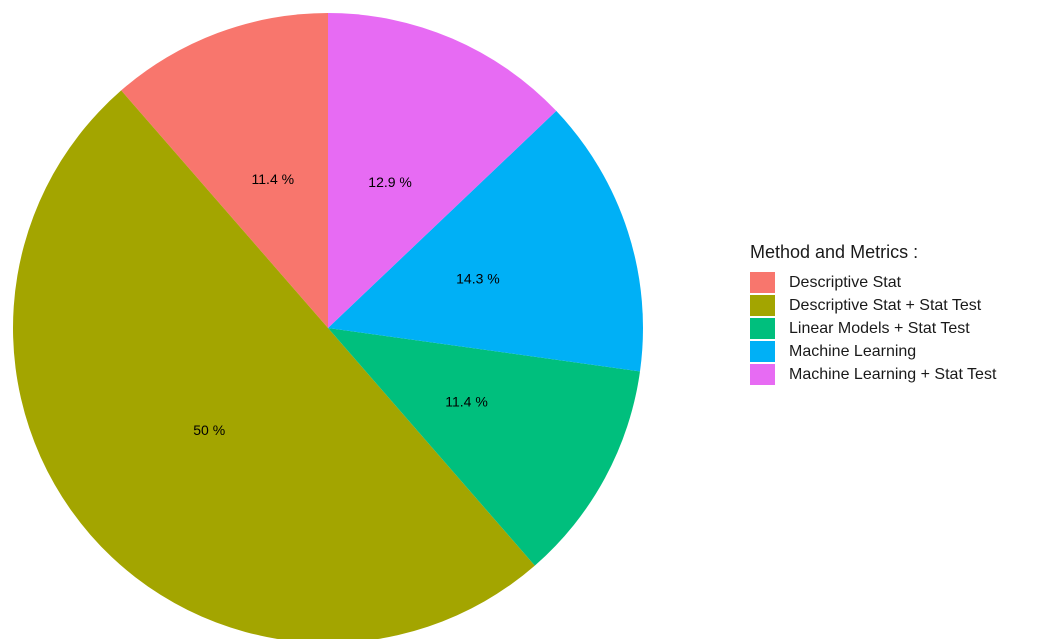 The width and height of the screenshot is (1046, 639). What do you see at coordinates (885, 305) in the screenshot?
I see `legend-label: Descriptive Stat + Stat Test` at bounding box center [885, 305].